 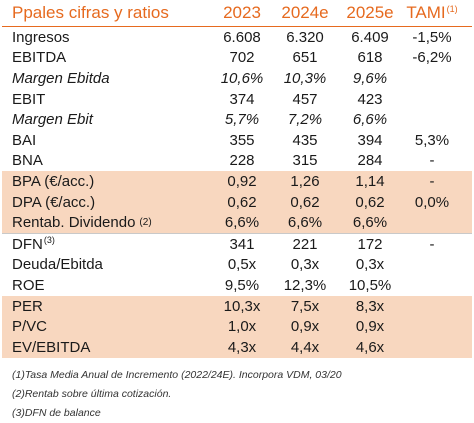 I want to click on value-2025e: 1,14, so click(x=370, y=181).